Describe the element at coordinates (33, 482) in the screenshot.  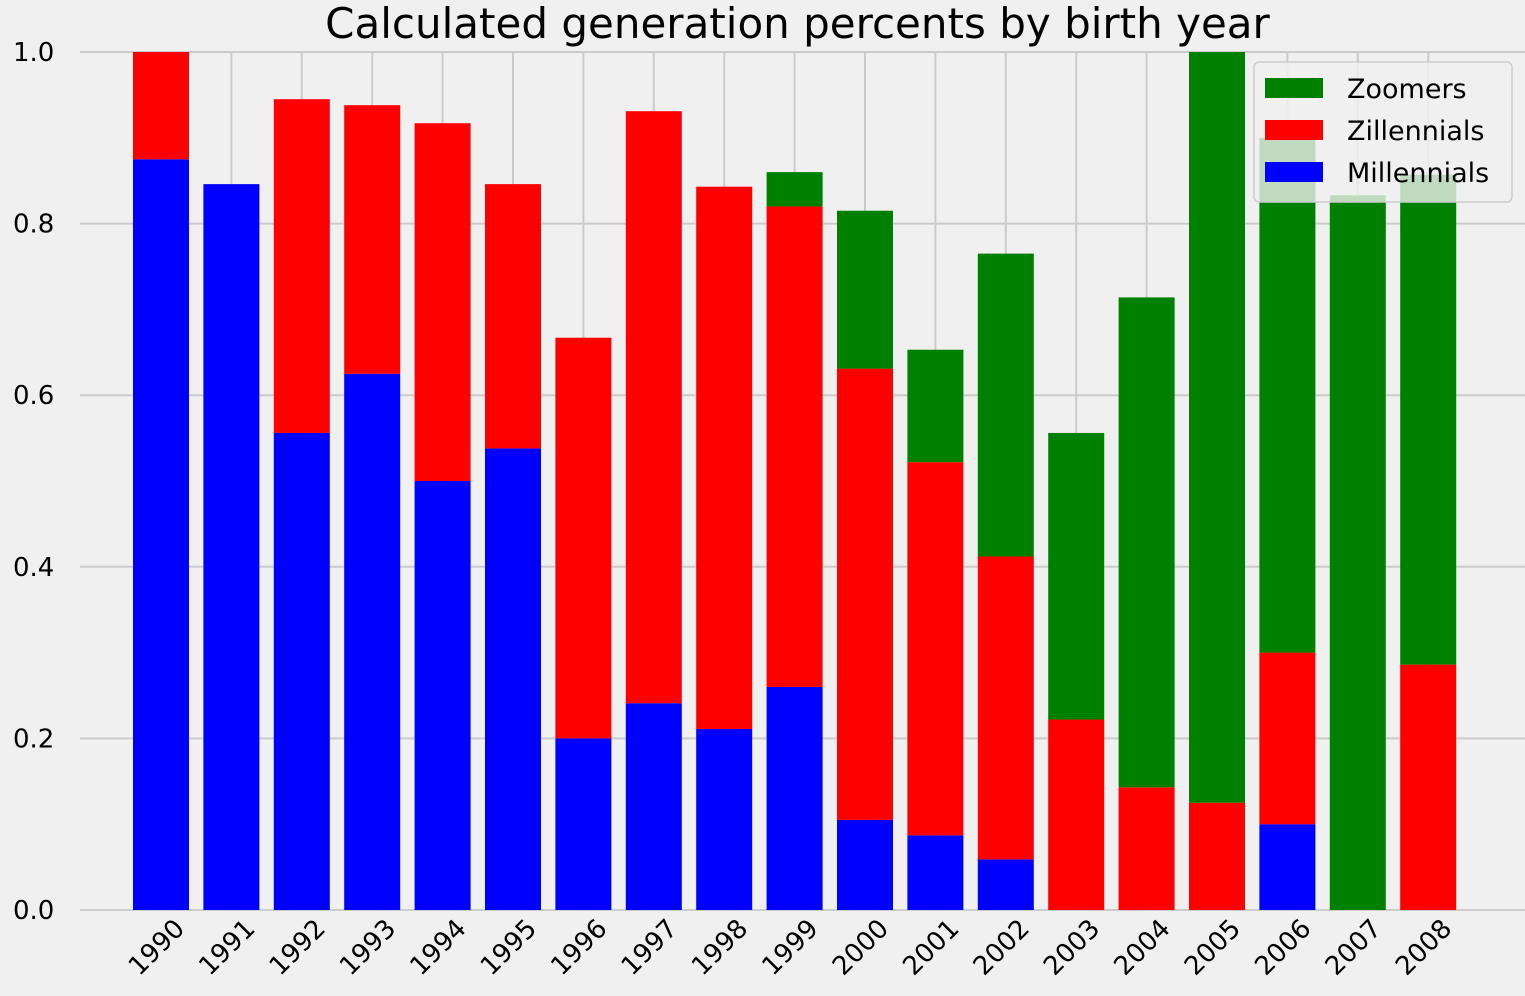
I see `y-axis-ticks: 0.0 0.2 0.4 0.6 0.8 1.0` at that location.